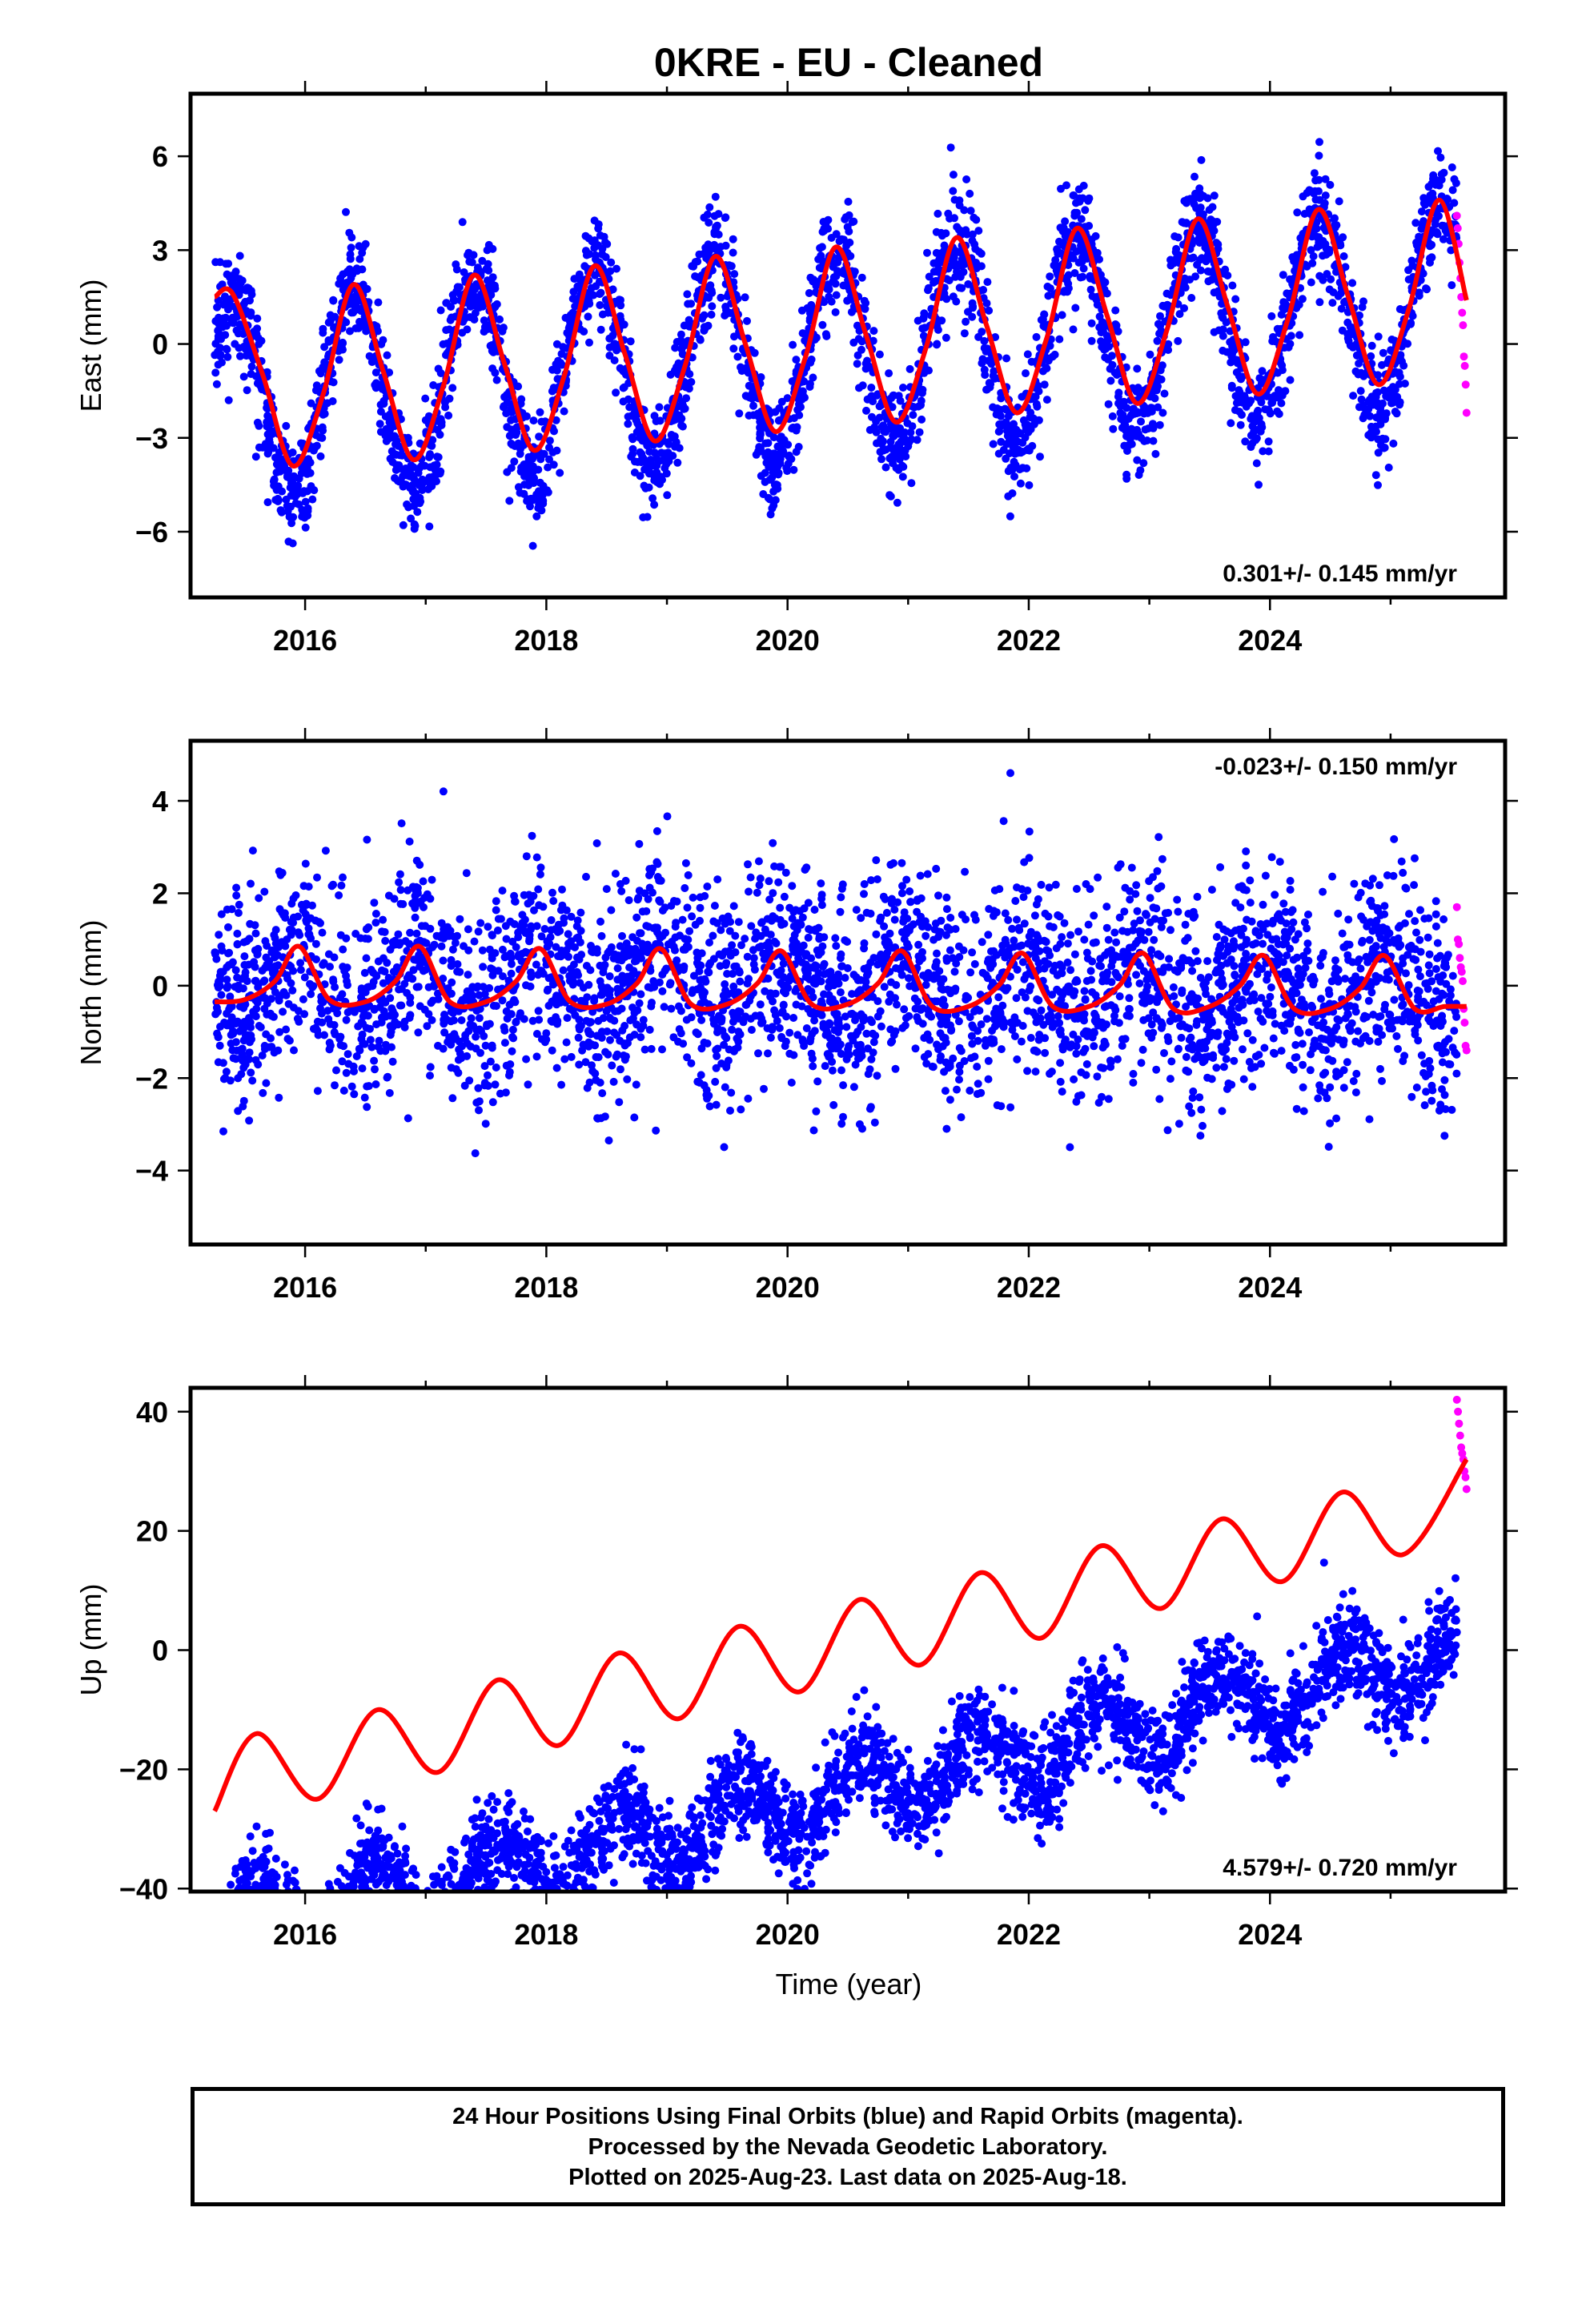  What do you see at coordinates (1464, 356) in the screenshot?
I see `rapid-orbit-point` at bounding box center [1464, 356].